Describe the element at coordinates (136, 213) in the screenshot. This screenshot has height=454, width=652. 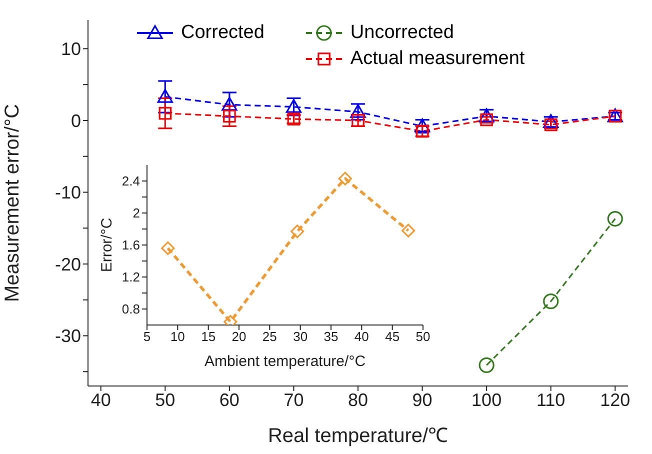
I see `y-tick-label: 2` at that location.